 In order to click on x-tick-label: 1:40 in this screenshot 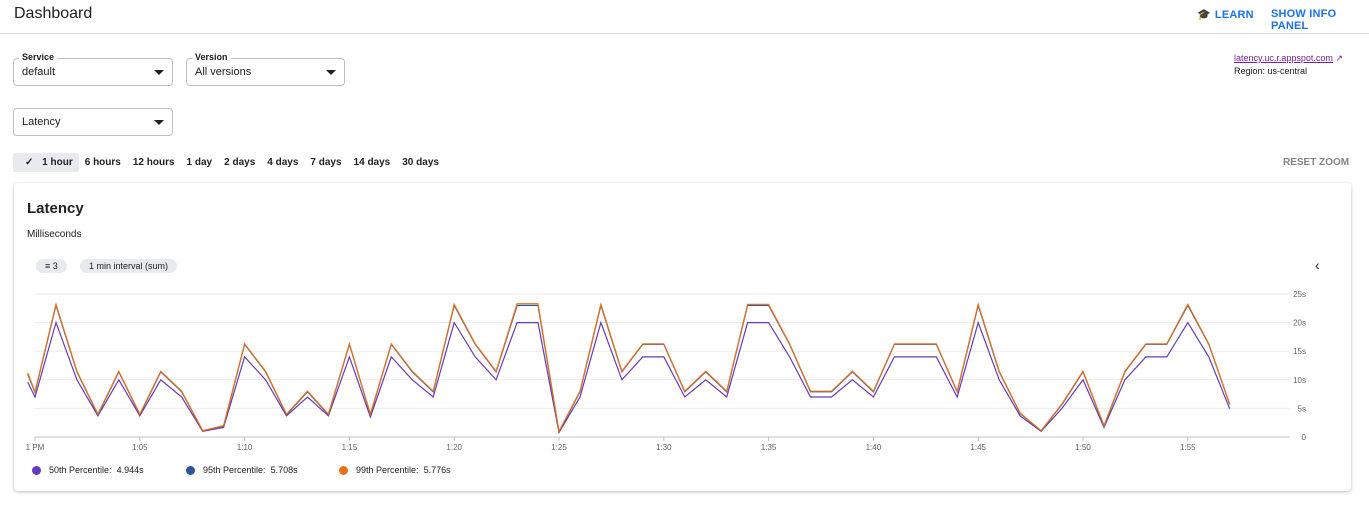, I will do `click(874, 447)`.